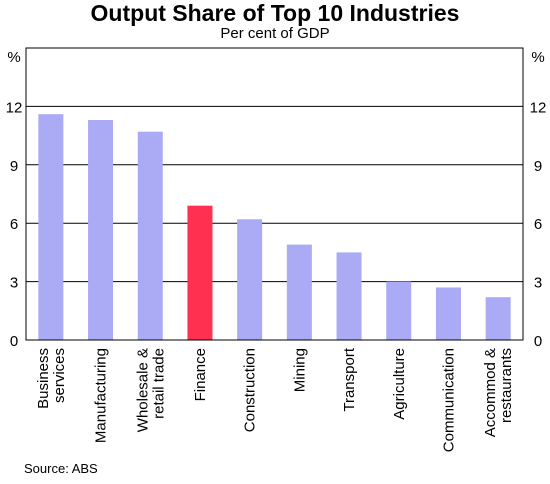 The height and width of the screenshot is (484, 550). What do you see at coordinates (158, 383) in the screenshot?
I see `x-category-label: retail trade` at bounding box center [158, 383].